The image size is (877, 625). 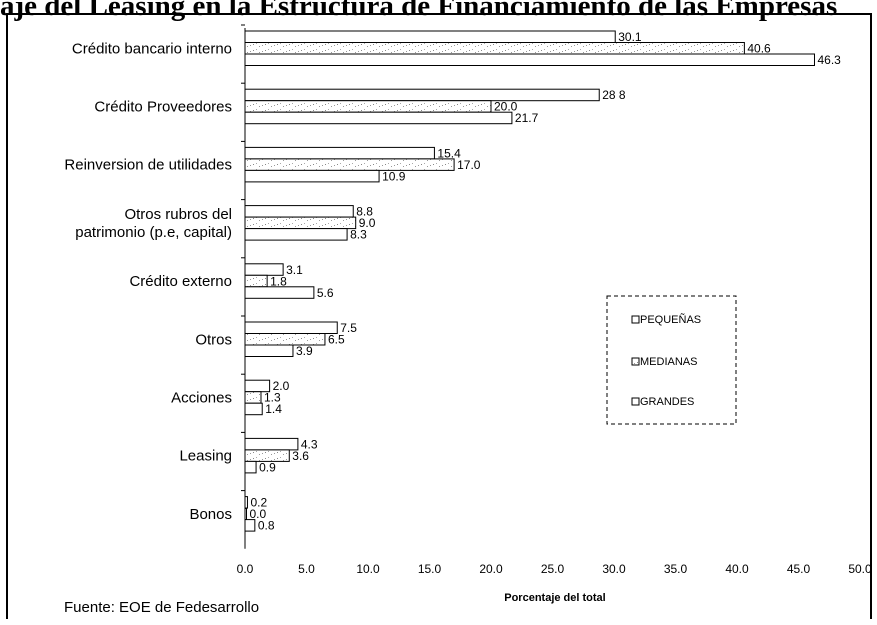 I want to click on data-label-grandes: 0.9, so click(x=267, y=467).